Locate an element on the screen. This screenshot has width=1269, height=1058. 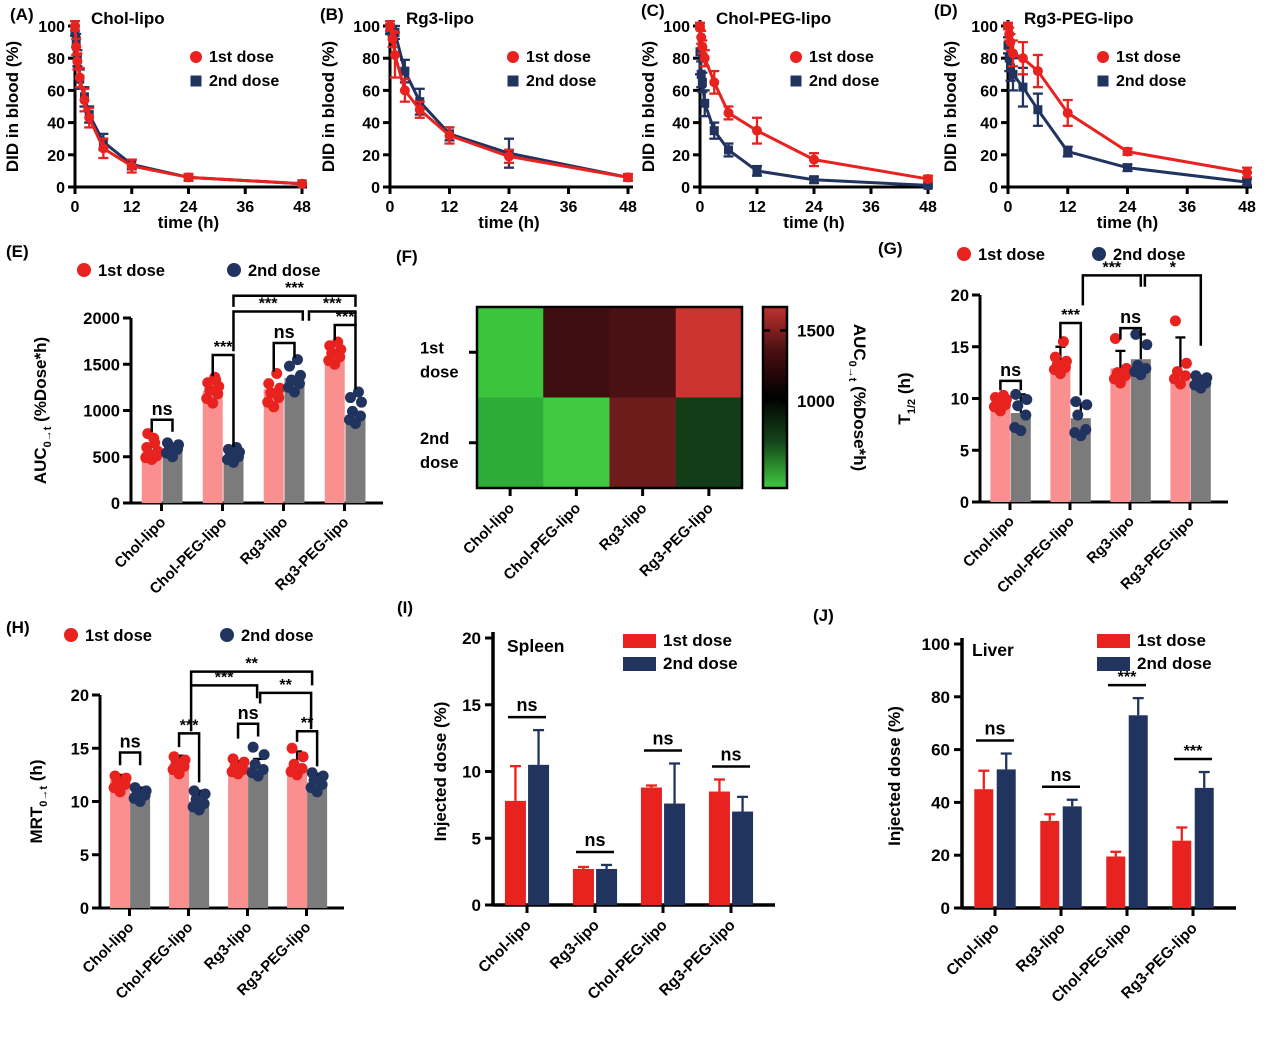
svg-text: dose is located at coordinates (439, 372).